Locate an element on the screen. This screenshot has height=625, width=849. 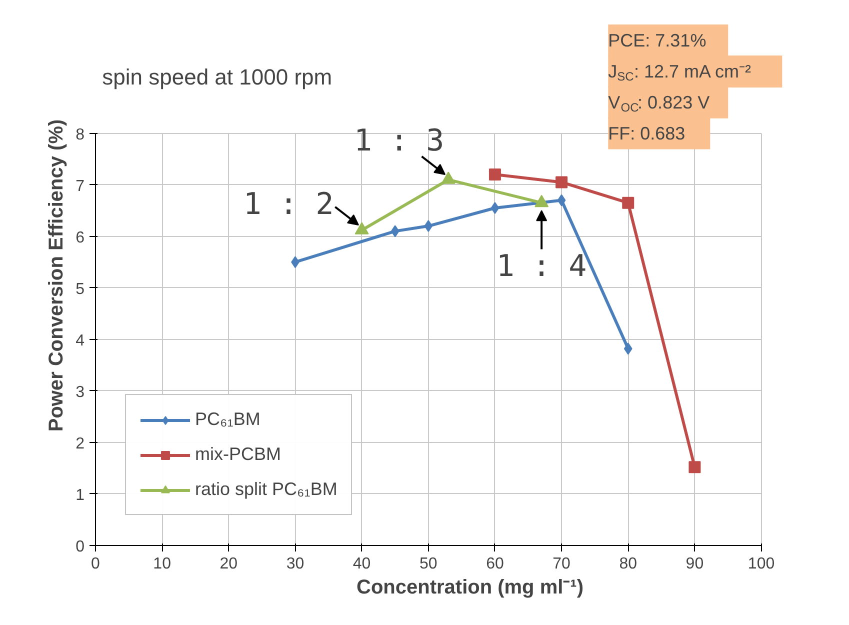
legend-label: ratio split PC₆₁BM is located at coordinates (266, 489).